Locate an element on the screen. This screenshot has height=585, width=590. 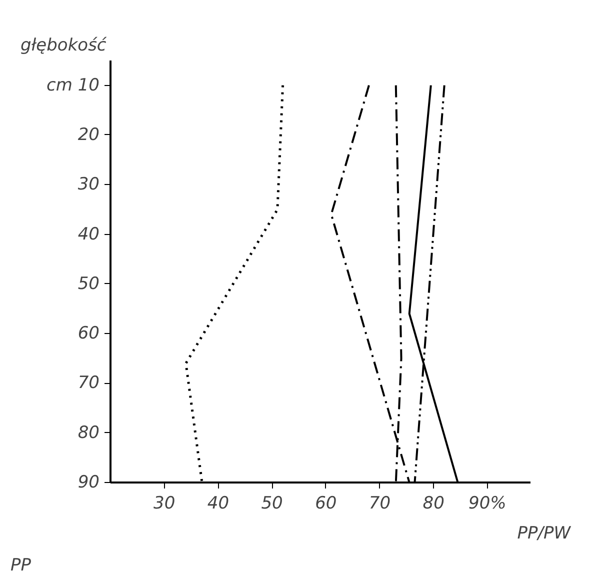
x-tick-label: 90% is located at coordinates (487, 504).